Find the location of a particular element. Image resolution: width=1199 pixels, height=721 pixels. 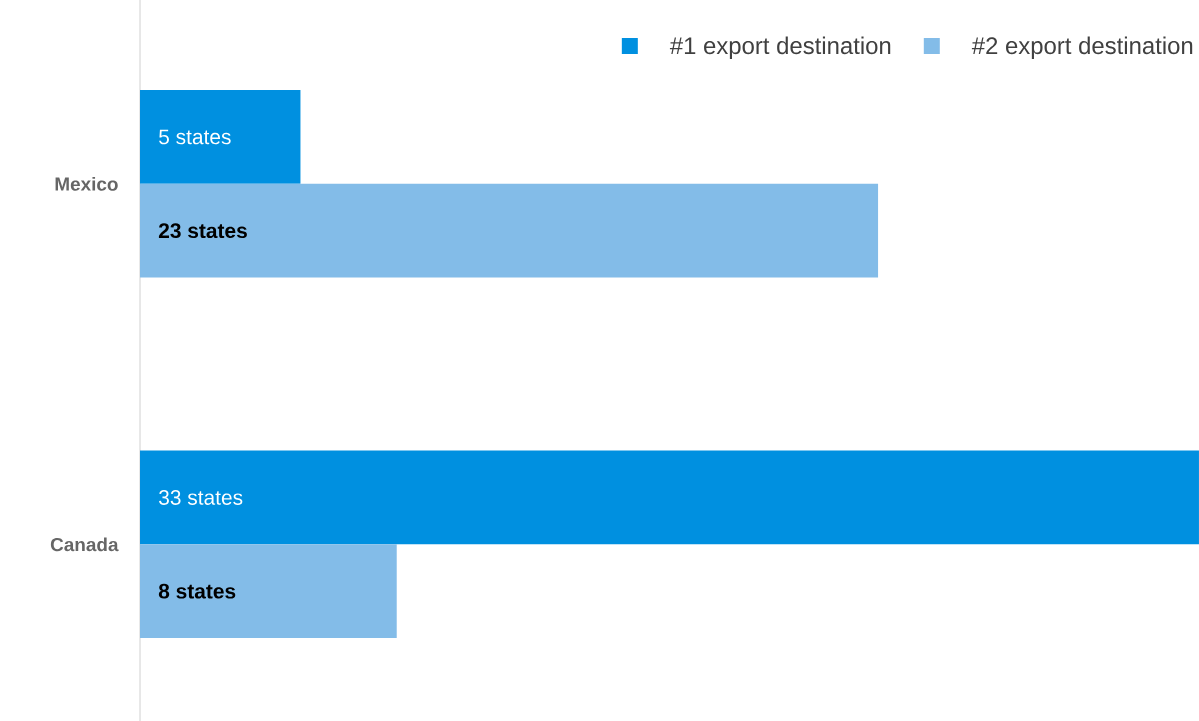

y-tick-label: Mexico is located at coordinates (86, 183).